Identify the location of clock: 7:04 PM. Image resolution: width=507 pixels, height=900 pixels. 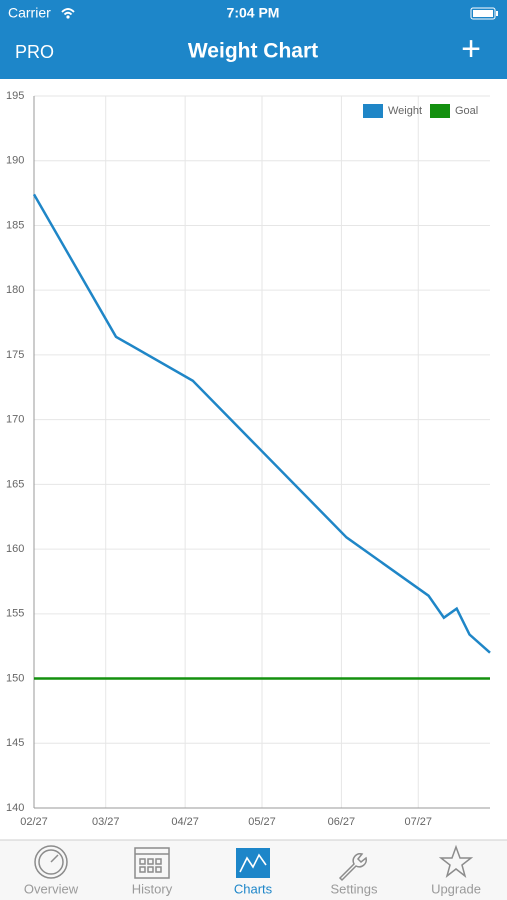
(253, 13).